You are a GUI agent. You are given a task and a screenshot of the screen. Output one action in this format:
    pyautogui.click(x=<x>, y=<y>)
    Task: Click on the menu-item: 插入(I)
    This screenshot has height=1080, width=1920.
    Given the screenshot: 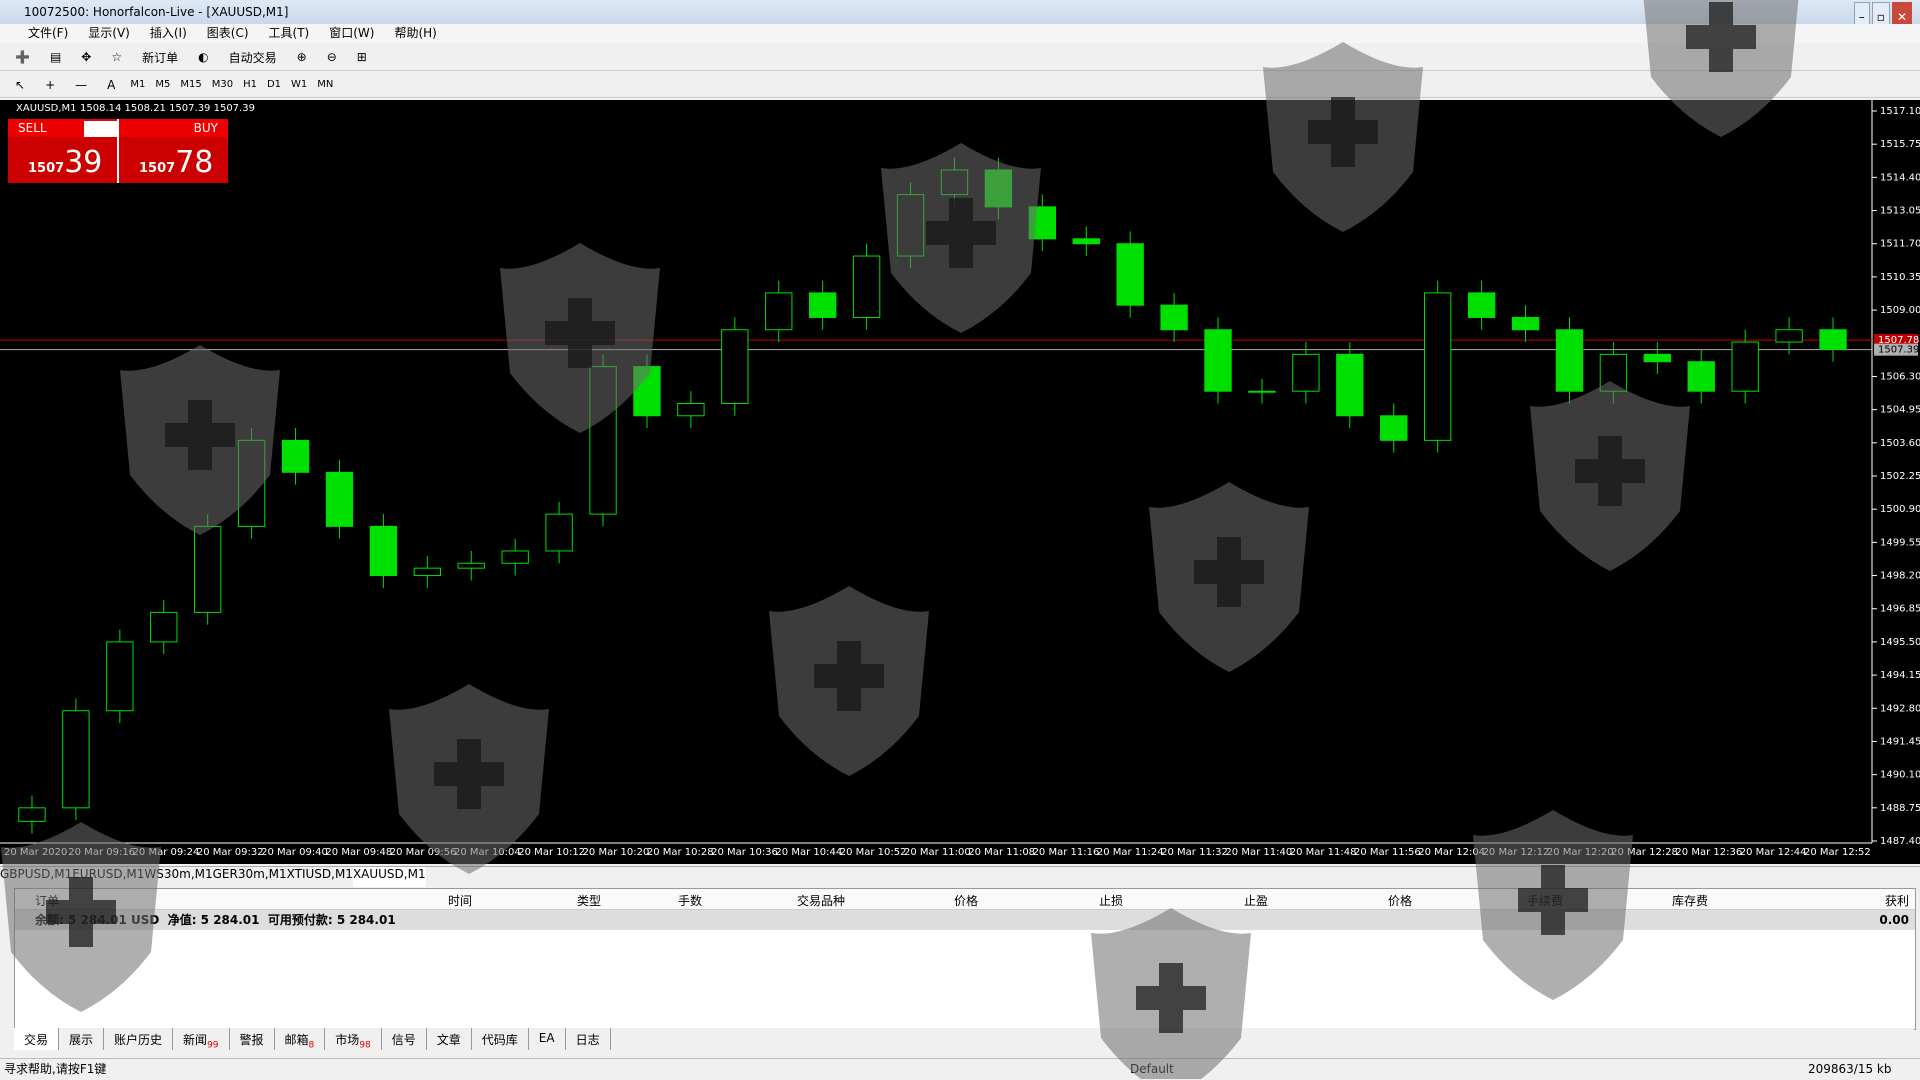 What is the action you would take?
    pyautogui.click(x=168, y=33)
    